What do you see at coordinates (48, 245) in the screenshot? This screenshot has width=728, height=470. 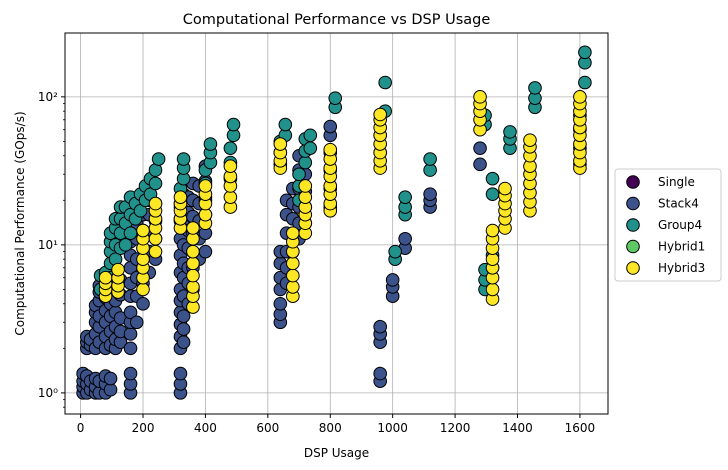 I see `y-tick-label: 10¹` at bounding box center [48, 245].